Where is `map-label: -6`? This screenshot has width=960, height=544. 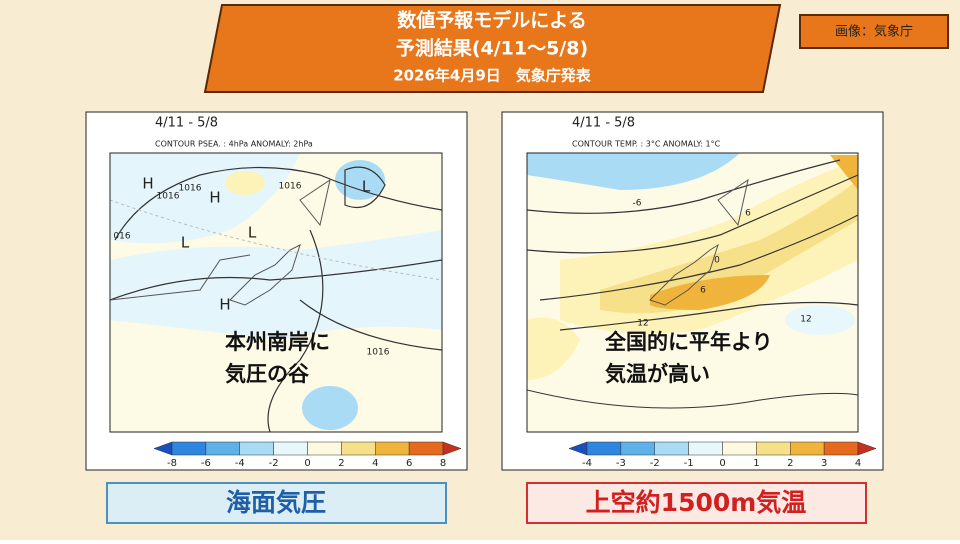
map-label: -6 is located at coordinates (637, 204).